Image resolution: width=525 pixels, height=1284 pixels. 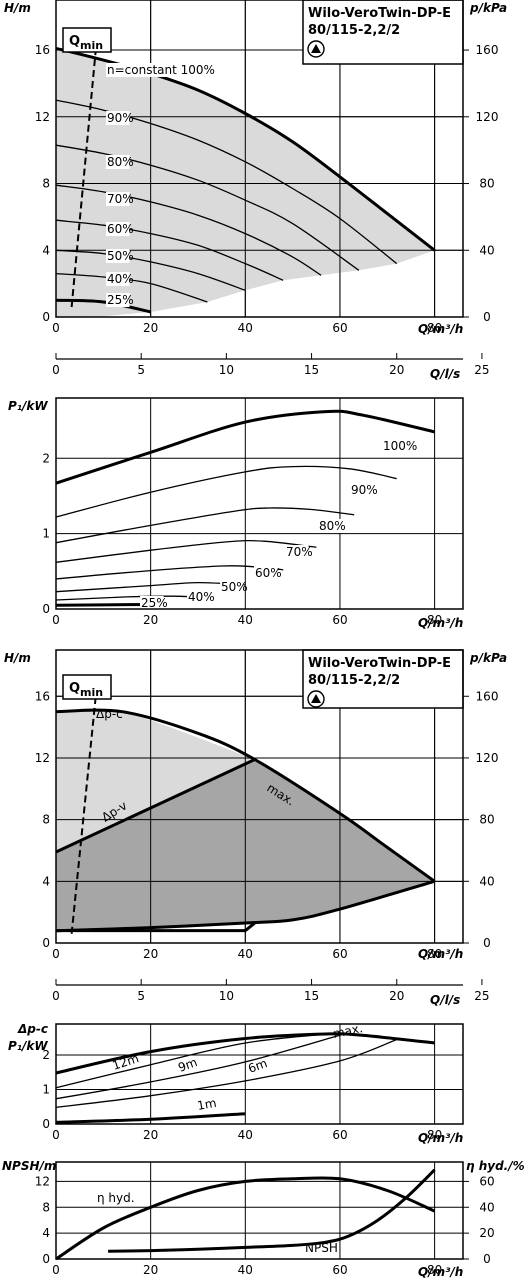 What do you see at coordinates (487, 758) in the screenshot?
I see `control-chart-y2tick: 120` at bounding box center [487, 758].